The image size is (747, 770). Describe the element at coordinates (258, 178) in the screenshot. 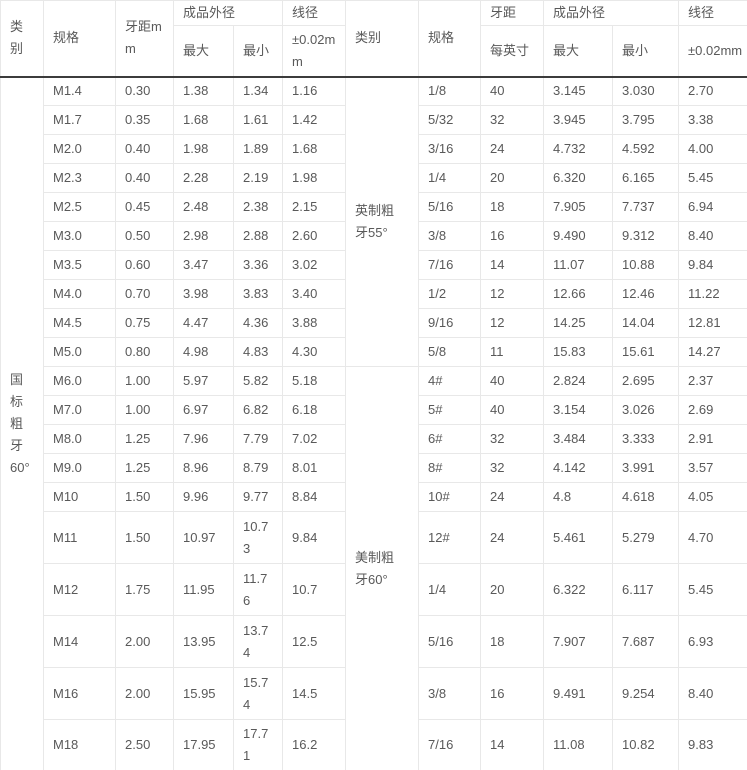

I see `min-cell: 2.19` at that location.